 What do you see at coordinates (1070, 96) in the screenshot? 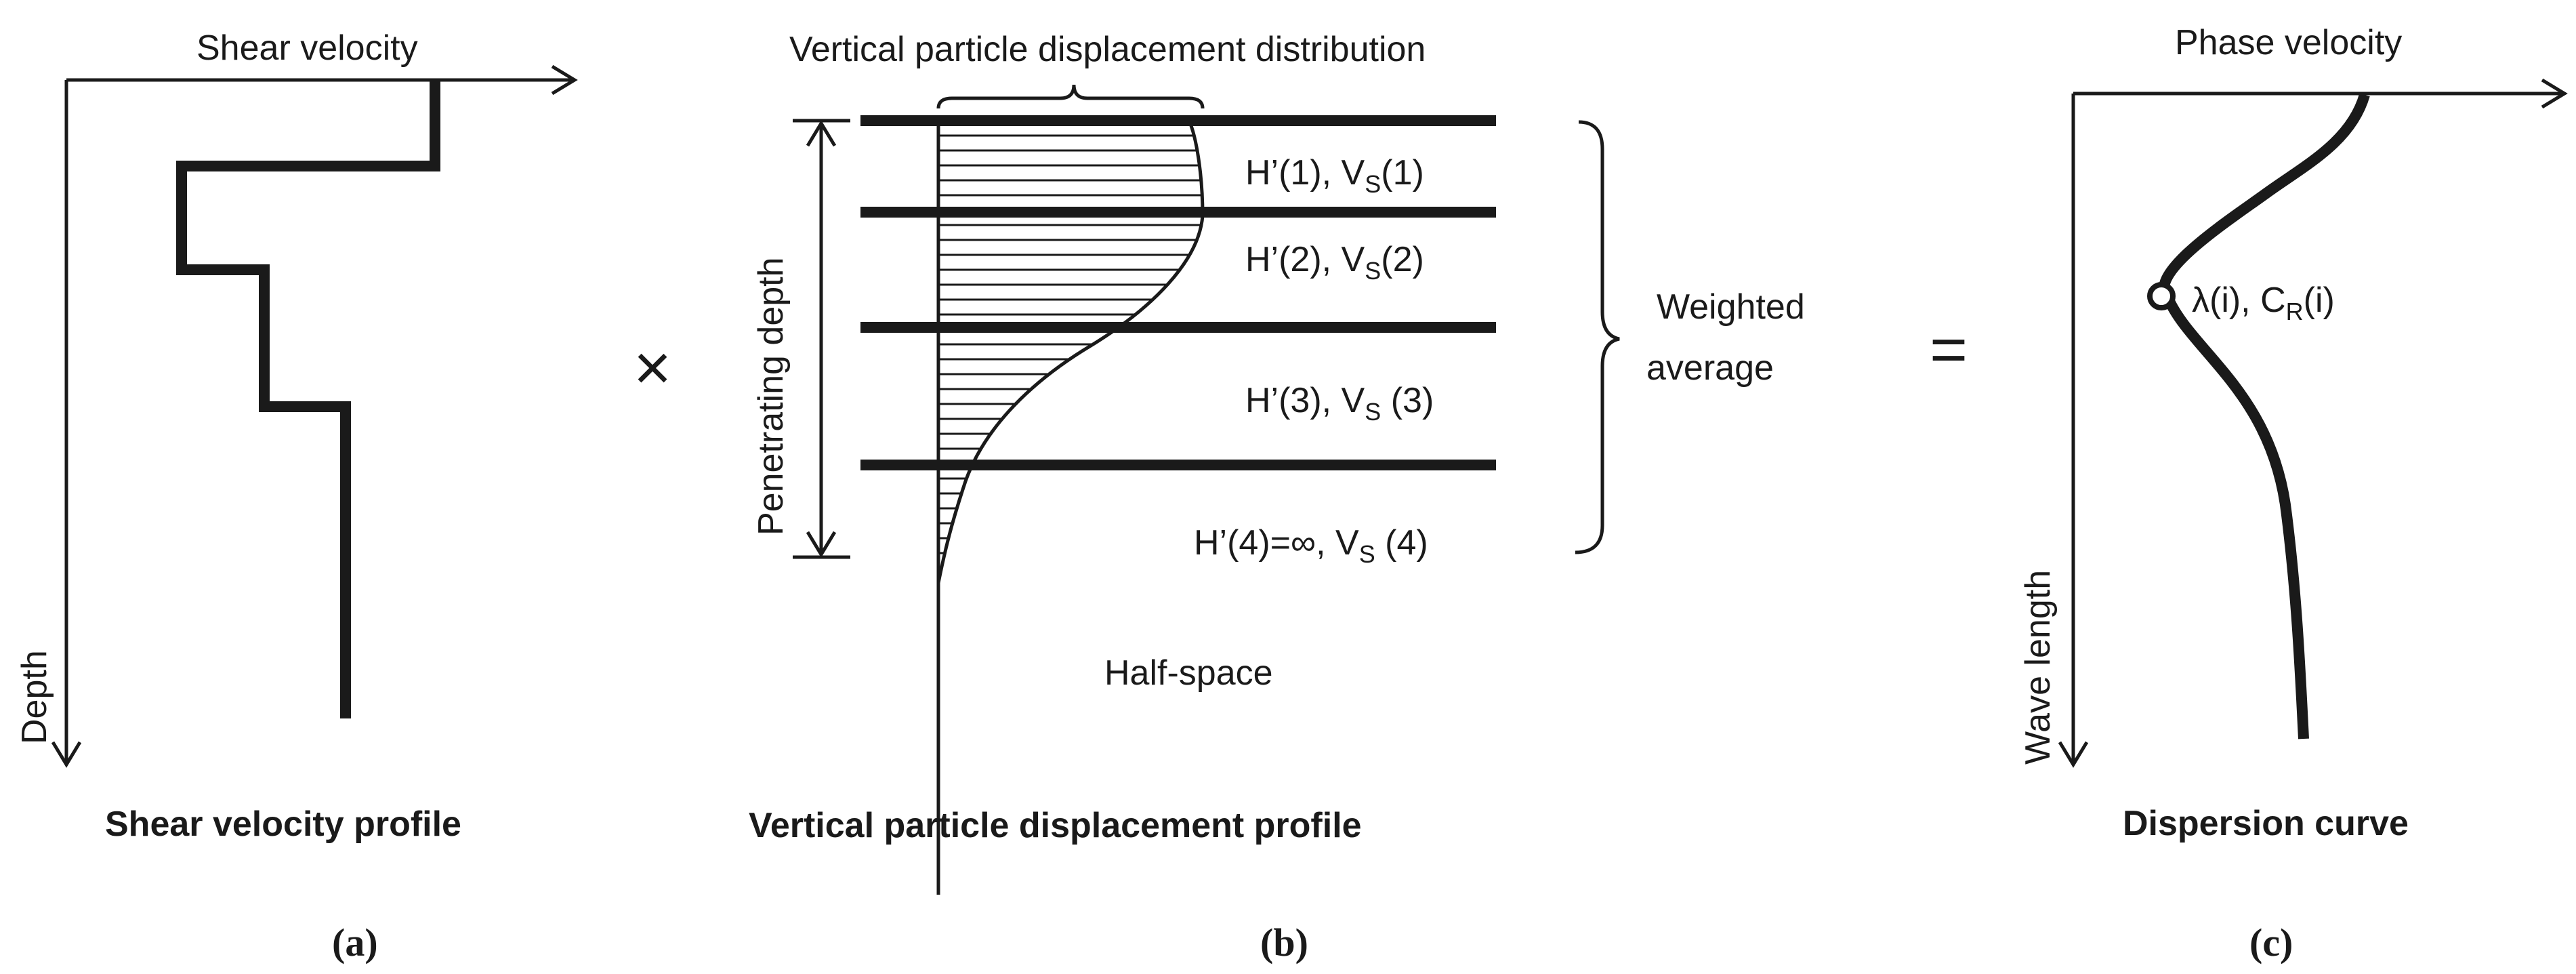
I see `displacement-distribution-brace` at bounding box center [1070, 96].